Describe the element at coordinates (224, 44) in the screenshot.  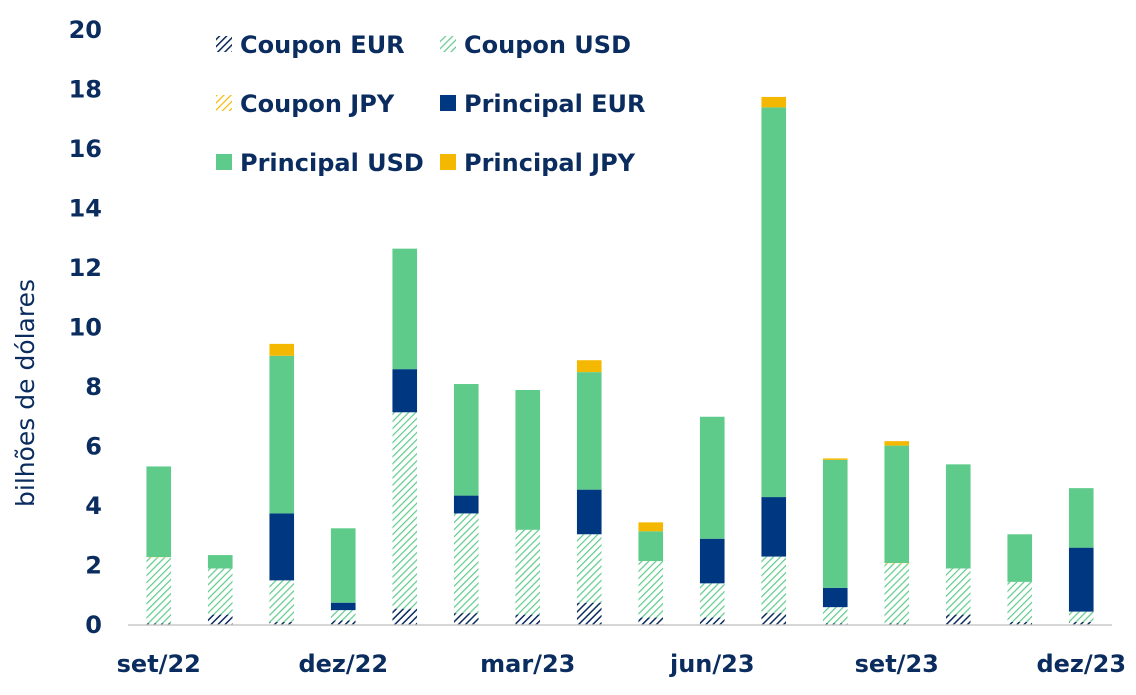
I see `legend-swatch-coupon-eur` at that location.